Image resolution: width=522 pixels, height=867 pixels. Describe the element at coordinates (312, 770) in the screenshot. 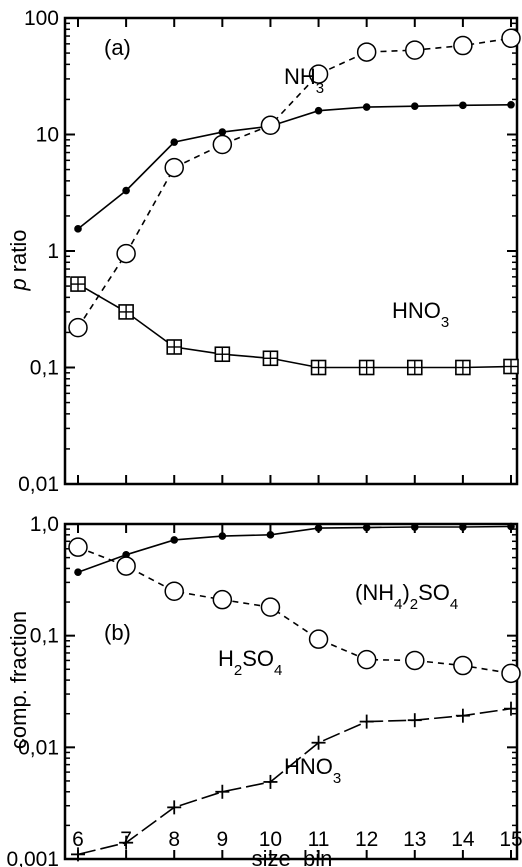

I see `hno3-label-b: HNO3` at that location.